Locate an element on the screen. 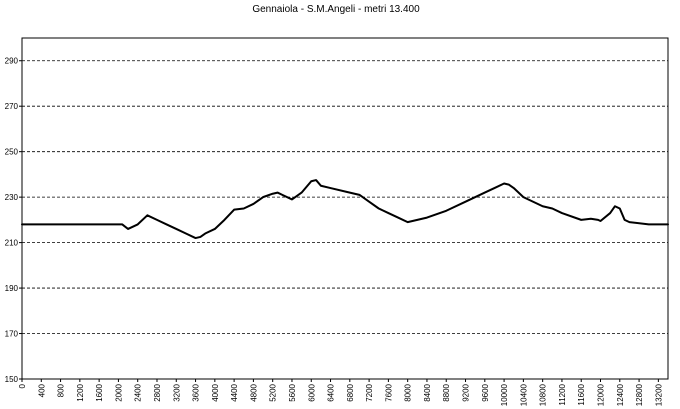 Image resolution: width=680 pixels, height=409 pixels. y-tick-label: 190 is located at coordinates (12, 288).